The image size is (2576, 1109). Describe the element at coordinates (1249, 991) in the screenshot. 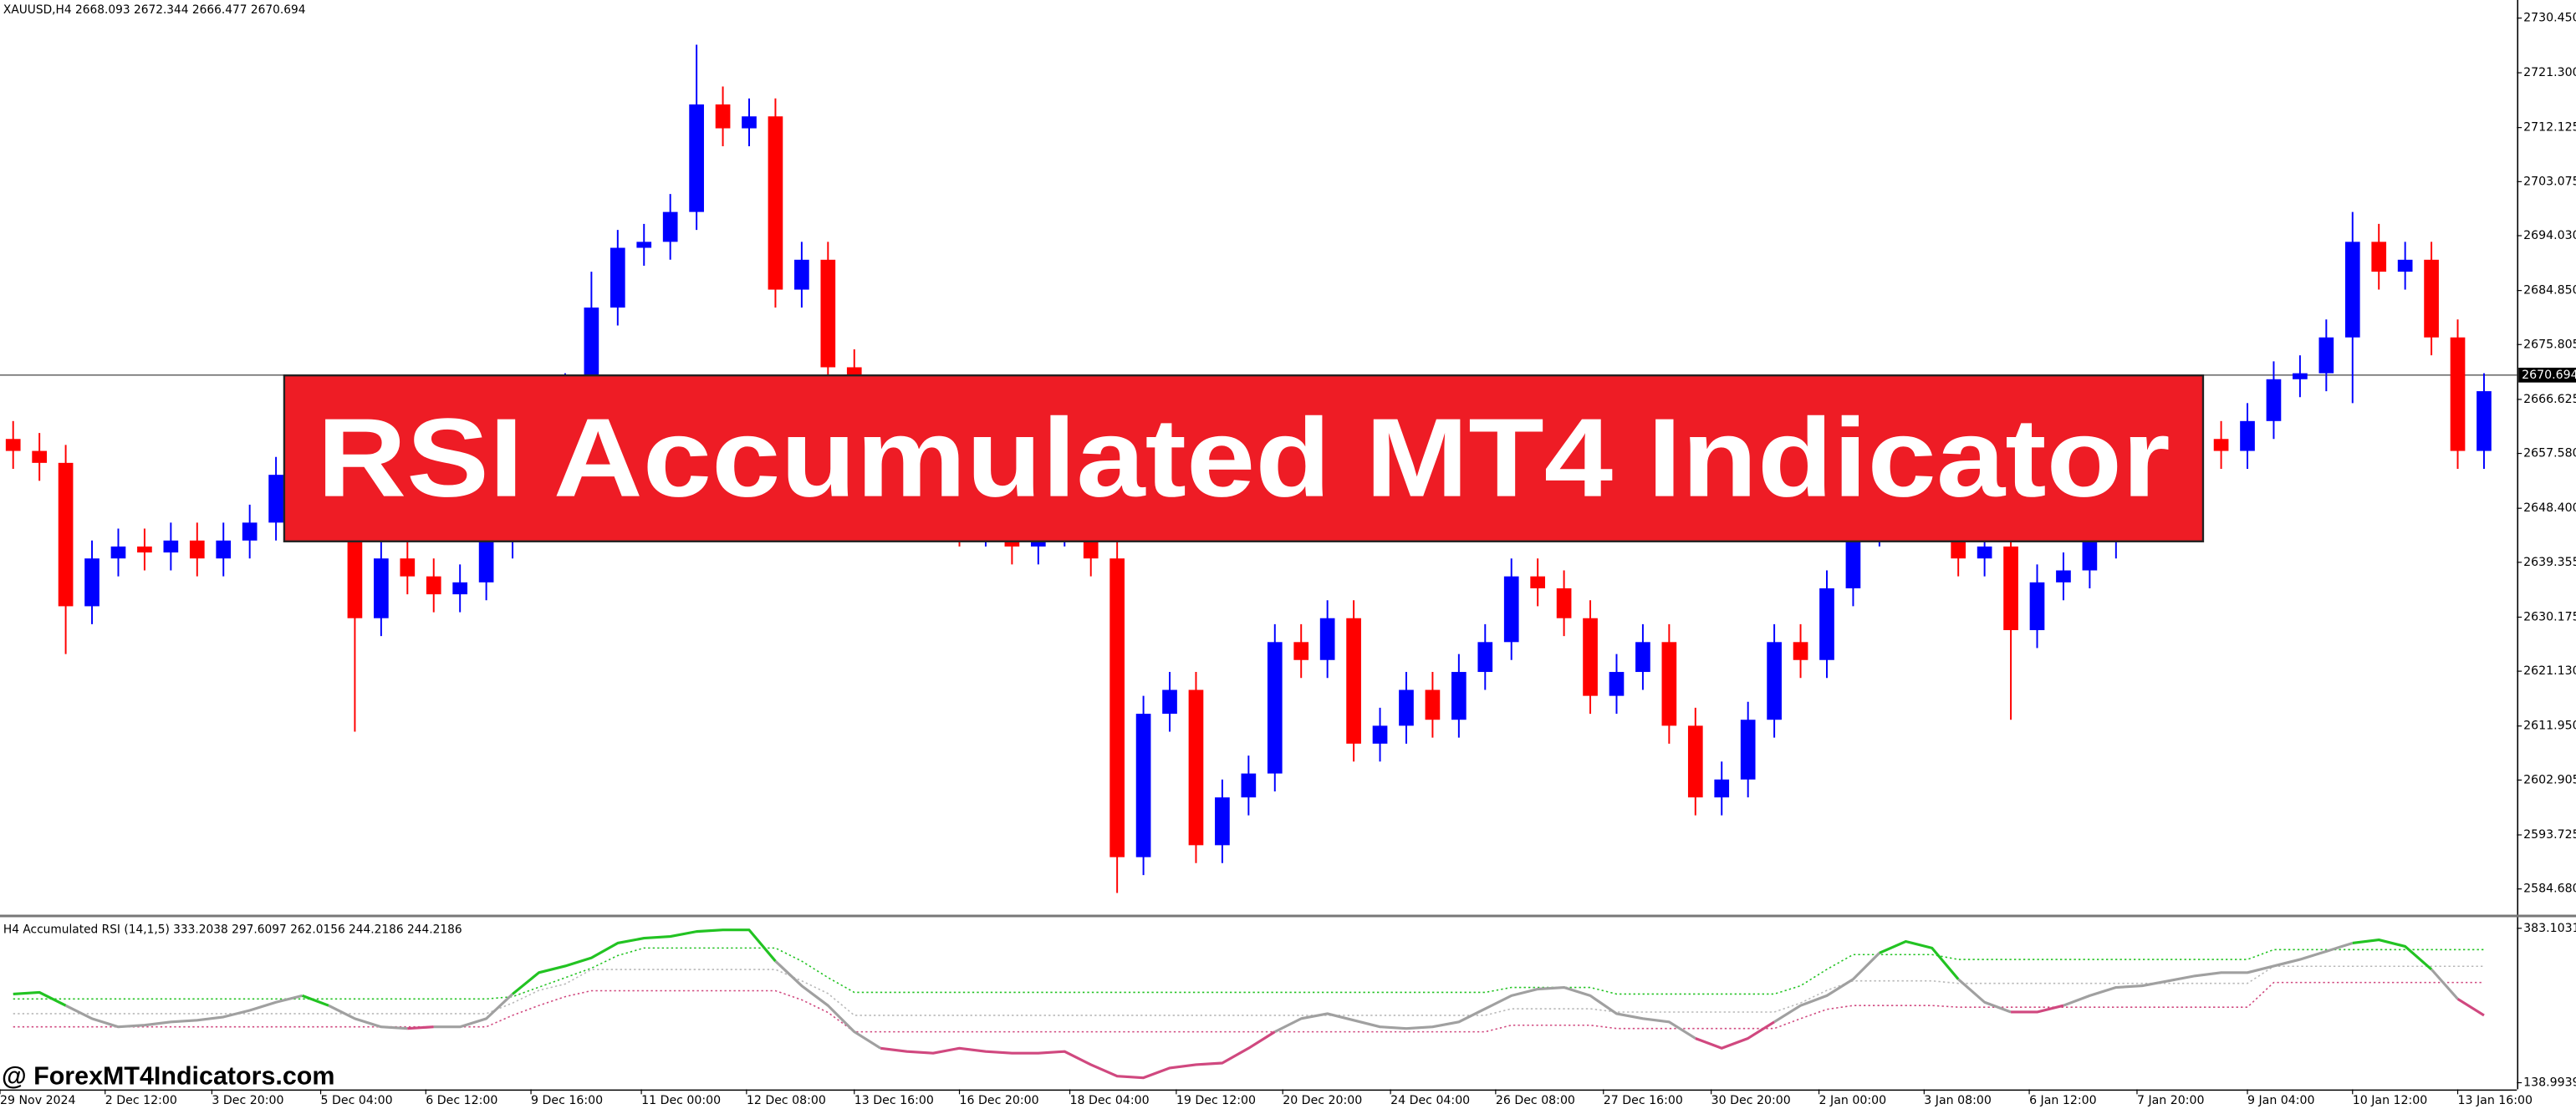

I see `level-line-middle` at that location.